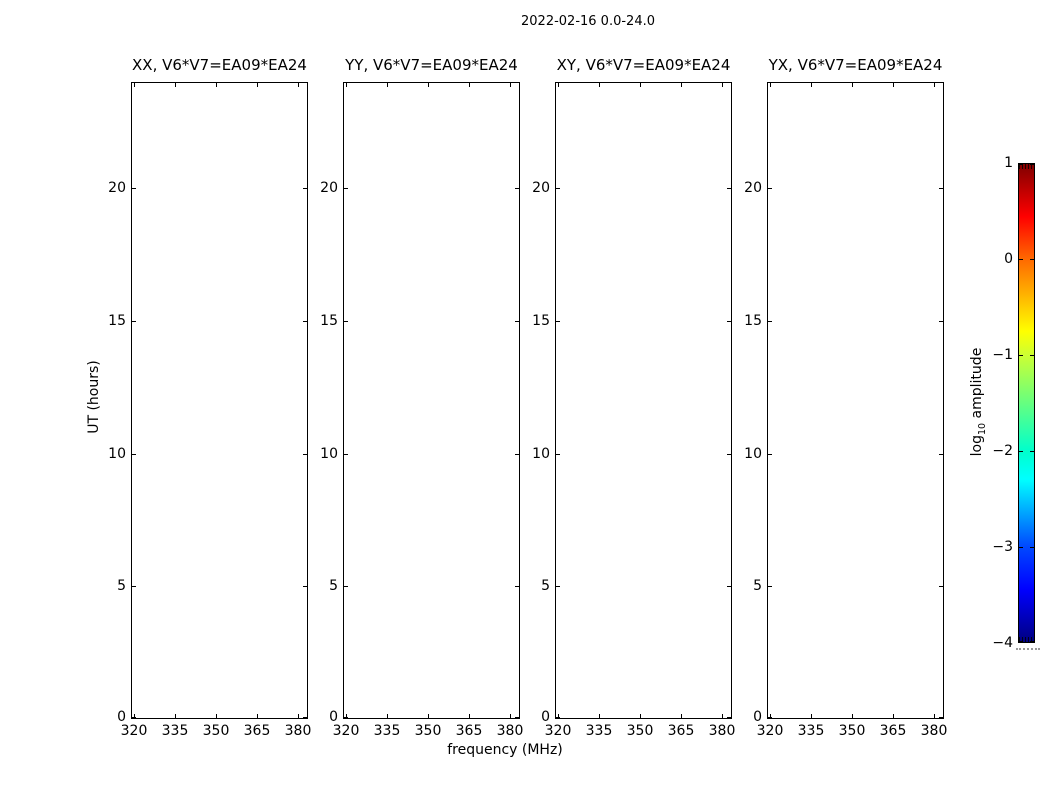 This screenshot has height=800, width=1050. I want to click on colorbar, so click(1026, 403).